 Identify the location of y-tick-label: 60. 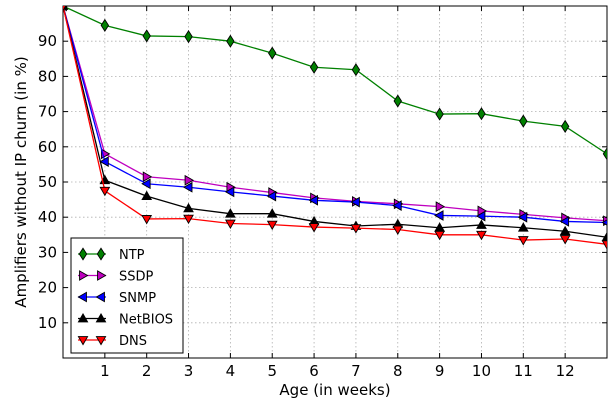
(47, 147).